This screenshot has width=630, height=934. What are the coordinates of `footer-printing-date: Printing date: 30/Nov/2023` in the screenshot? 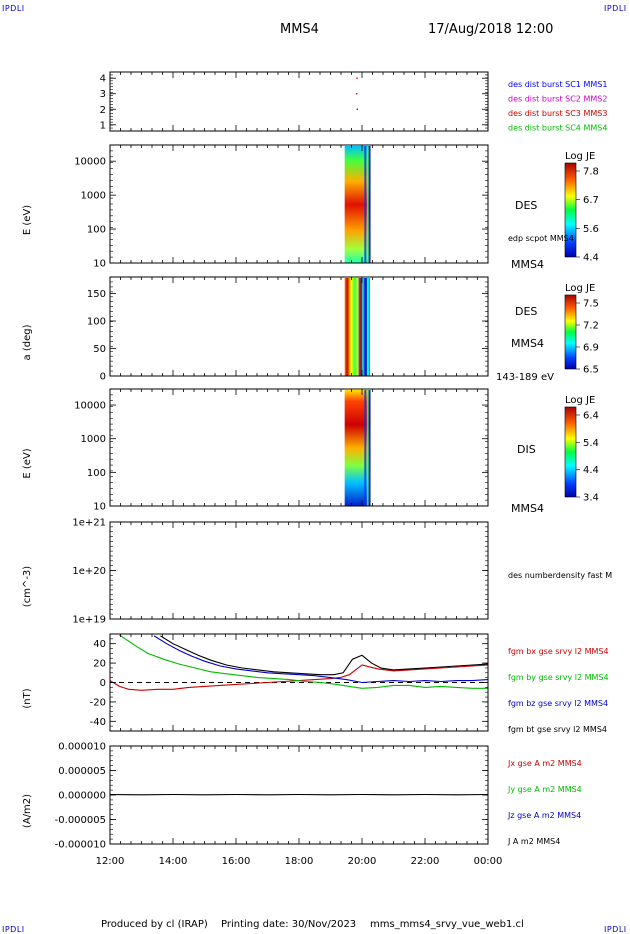 It's located at (289, 924).